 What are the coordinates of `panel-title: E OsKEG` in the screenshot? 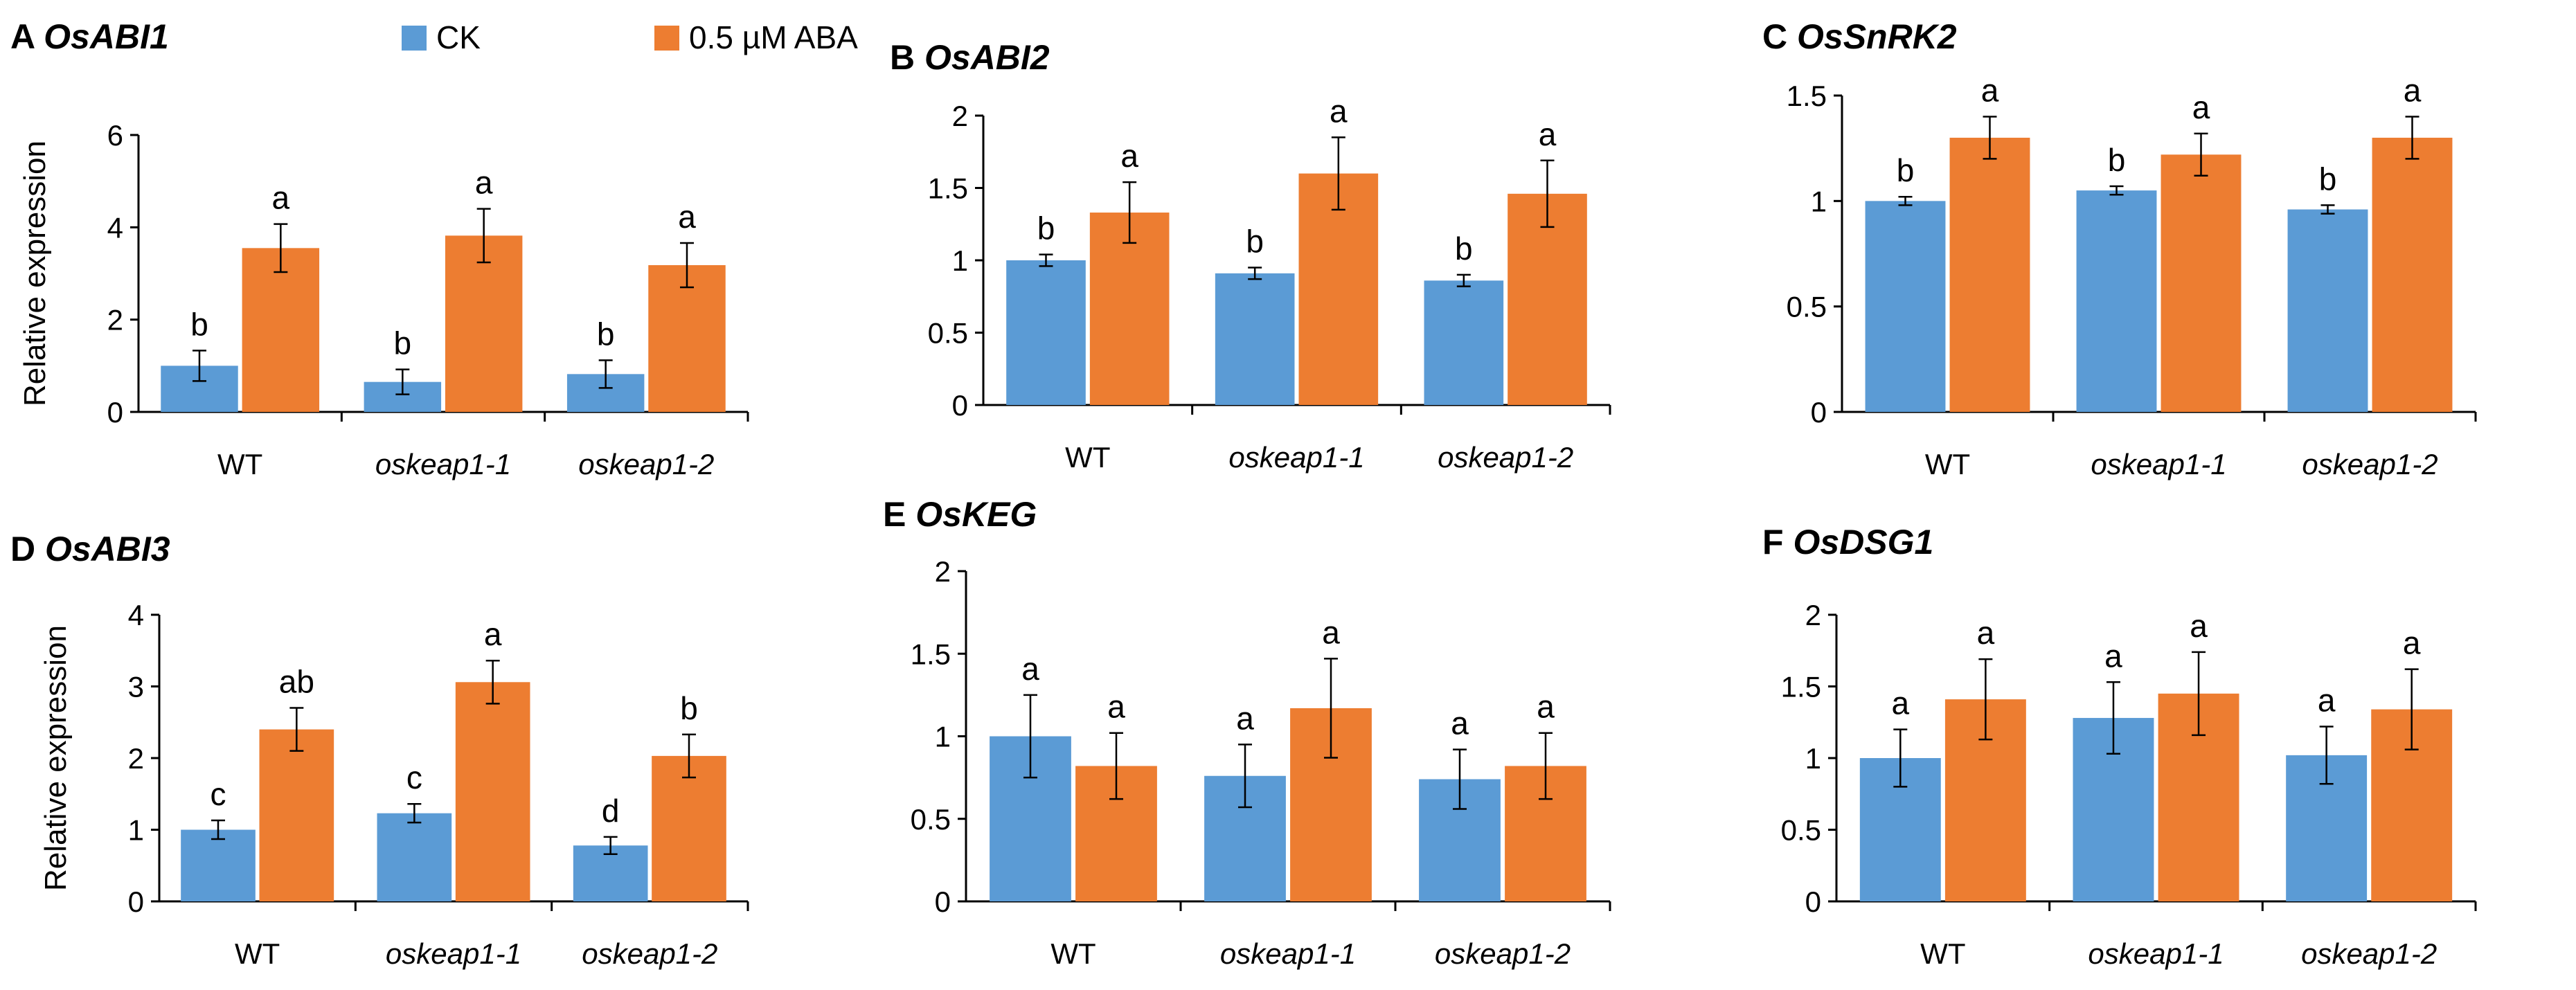 It's located at (960, 514).